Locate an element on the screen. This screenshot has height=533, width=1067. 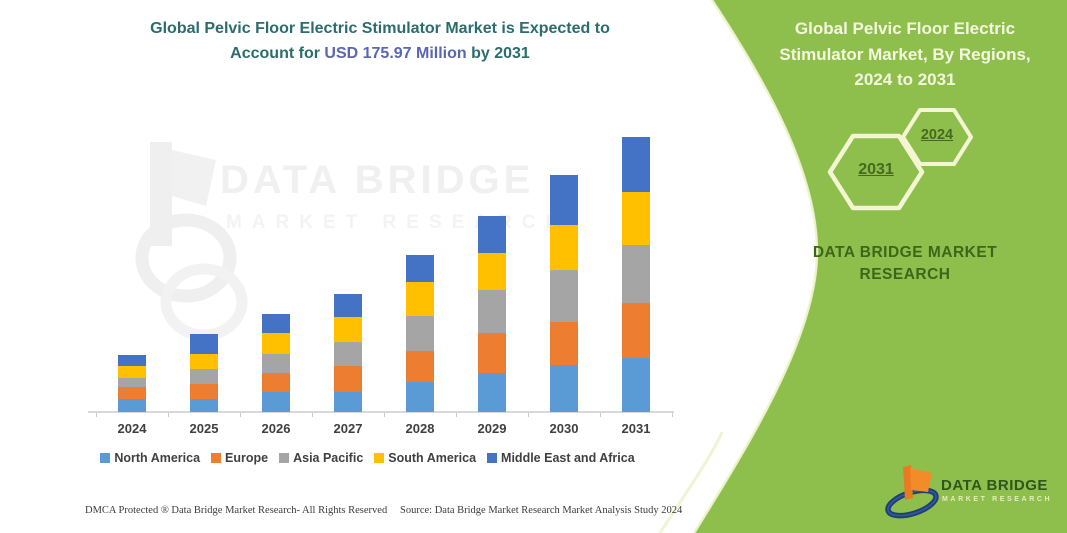
legend-item-europe: Europe is located at coordinates (239, 458).